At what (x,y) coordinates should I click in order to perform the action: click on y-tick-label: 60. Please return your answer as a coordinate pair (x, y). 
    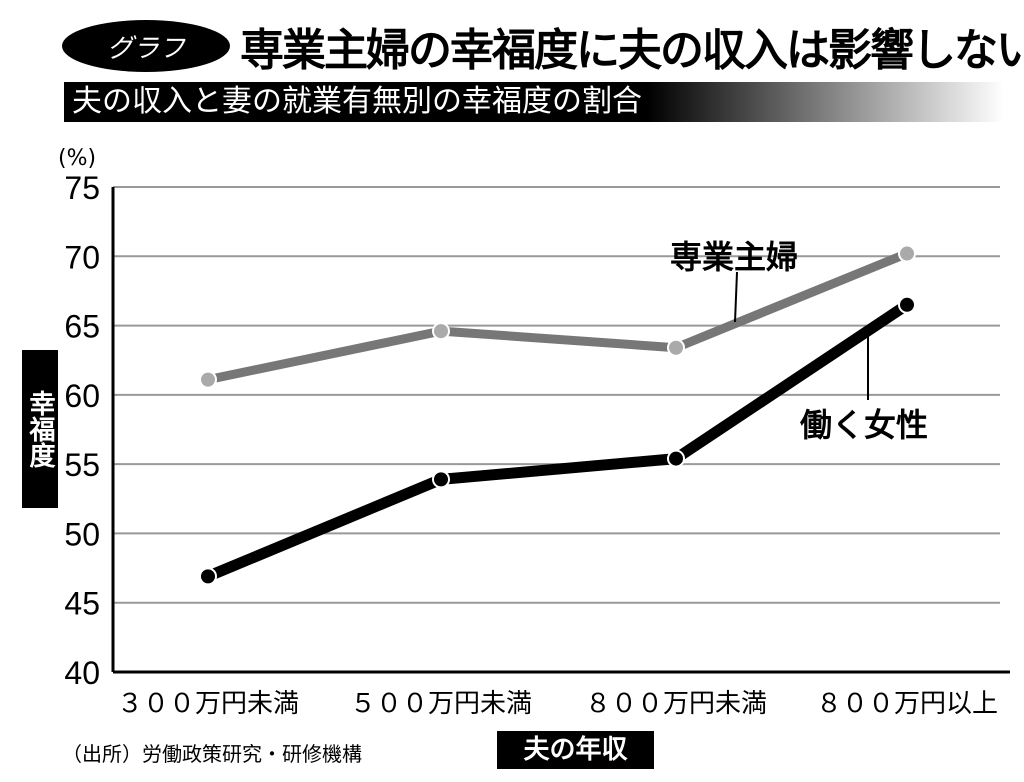
    Looking at the image, I should click on (82, 396).